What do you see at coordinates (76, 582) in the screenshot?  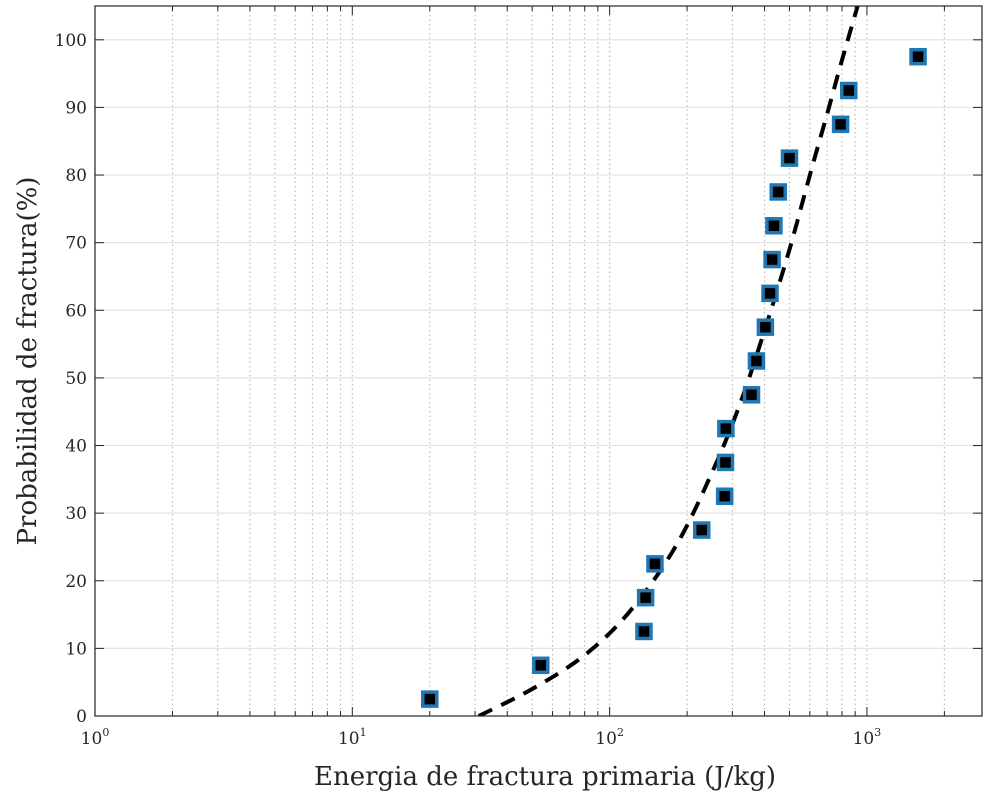 I see `y-tick-label: 20` at bounding box center [76, 582].